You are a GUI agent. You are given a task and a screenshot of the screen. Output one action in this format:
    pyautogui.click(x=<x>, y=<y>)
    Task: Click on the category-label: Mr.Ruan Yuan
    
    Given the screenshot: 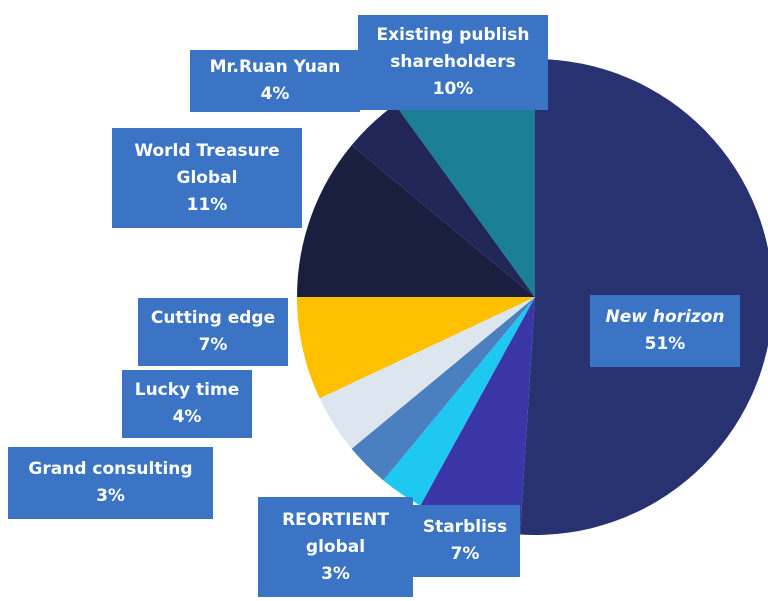 What is the action you would take?
    pyautogui.click(x=275, y=67)
    